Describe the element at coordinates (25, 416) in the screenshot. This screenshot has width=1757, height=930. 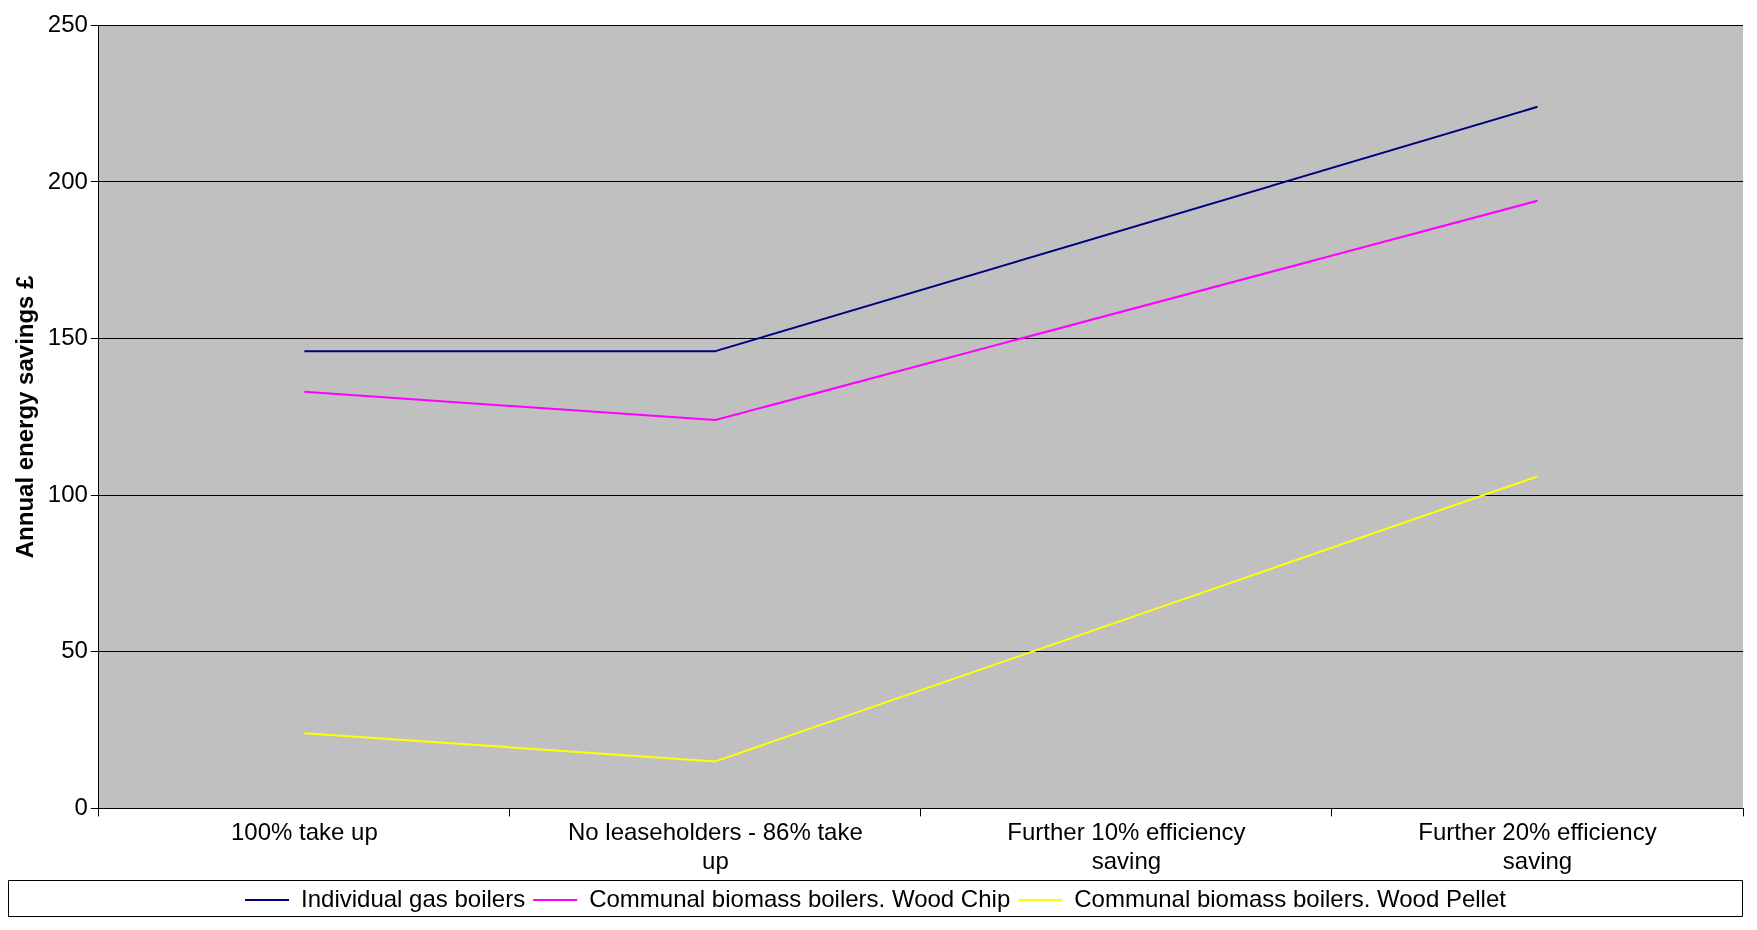
I see `y-axis-title: Annual energy savings £` at that location.